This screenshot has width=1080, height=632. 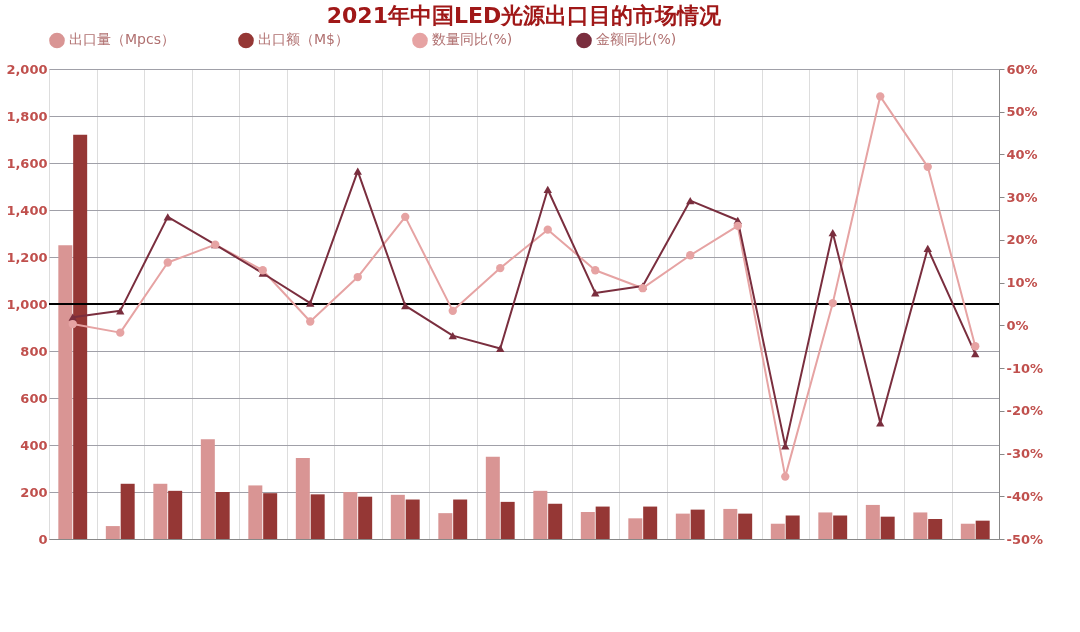 What do you see at coordinates (1025, 496) in the screenshot?
I see `y2-tick-label: -40%` at bounding box center [1025, 496].